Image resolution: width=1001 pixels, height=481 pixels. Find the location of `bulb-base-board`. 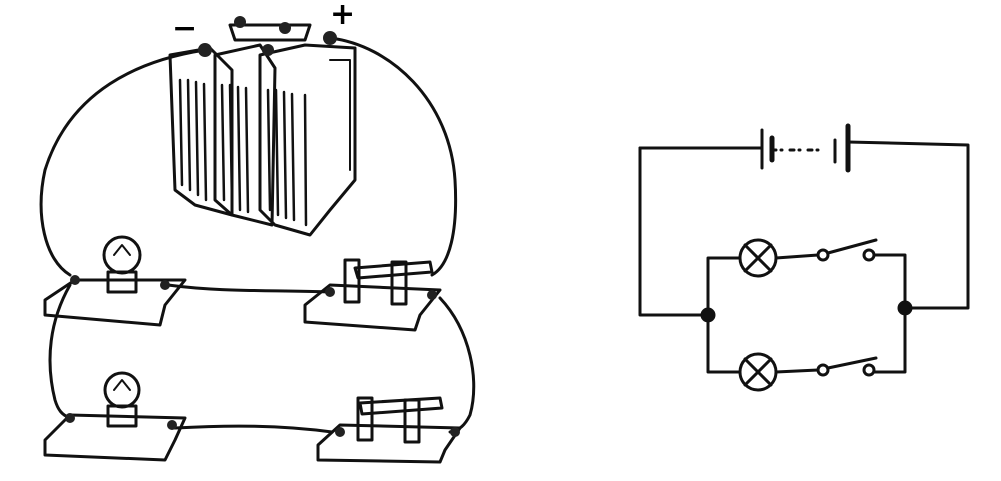

bulb-base-board is located at coordinates (115, 437).